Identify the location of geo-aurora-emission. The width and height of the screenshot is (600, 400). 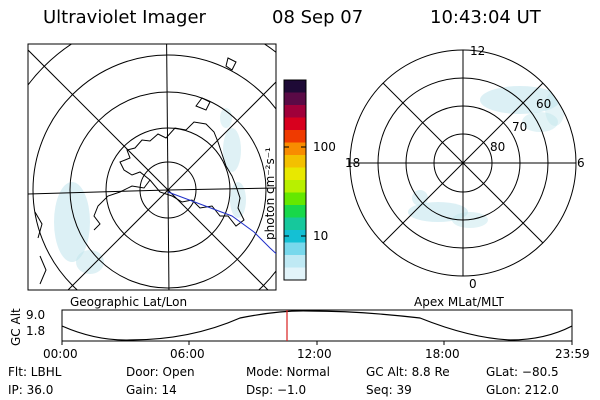
(150, 191).